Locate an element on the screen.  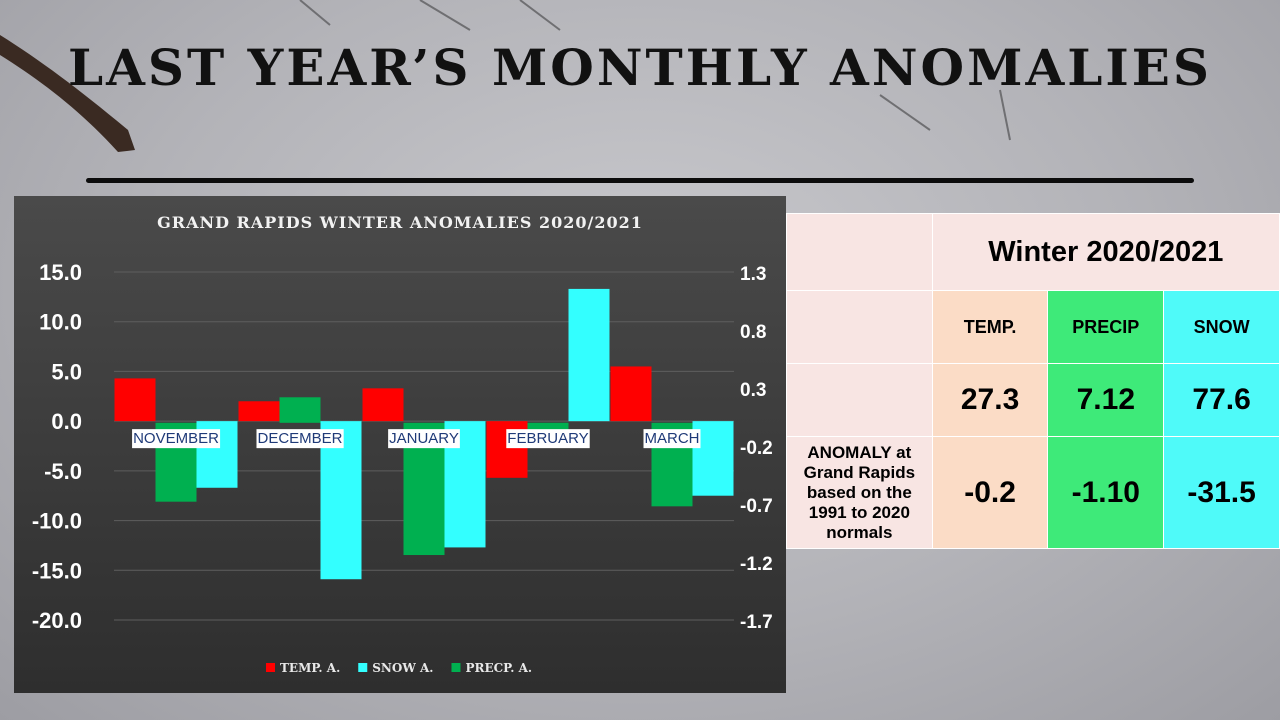
y-left-tick-label: 15.0 is located at coordinates (60, 272).